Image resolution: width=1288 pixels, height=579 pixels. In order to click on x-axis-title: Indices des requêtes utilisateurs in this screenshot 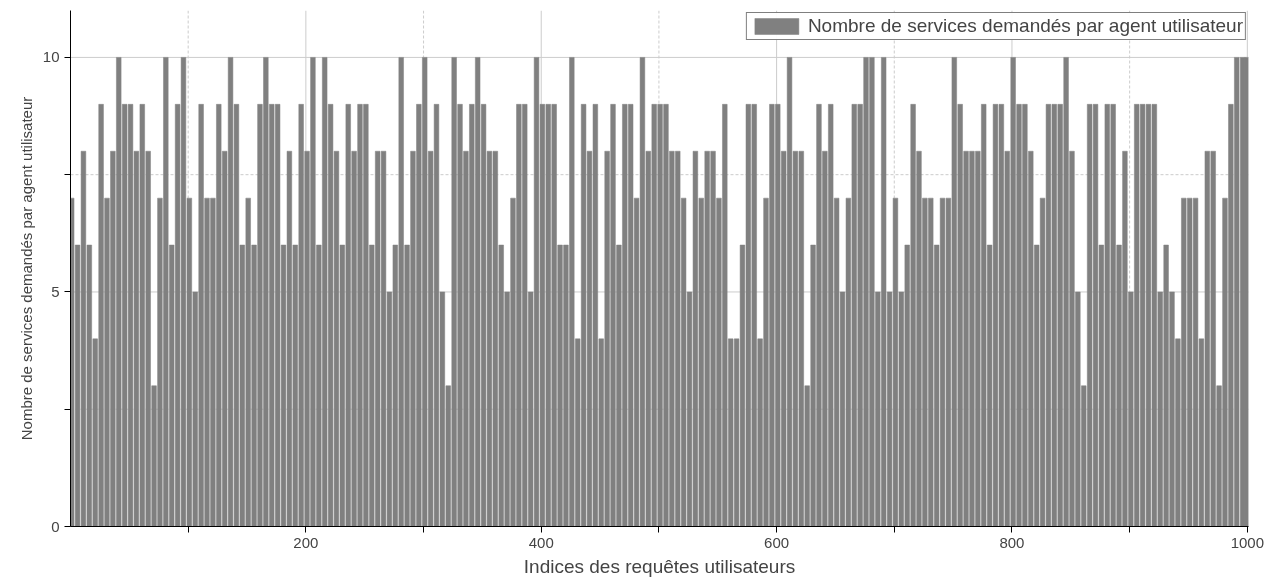, I will do `click(659, 566)`.